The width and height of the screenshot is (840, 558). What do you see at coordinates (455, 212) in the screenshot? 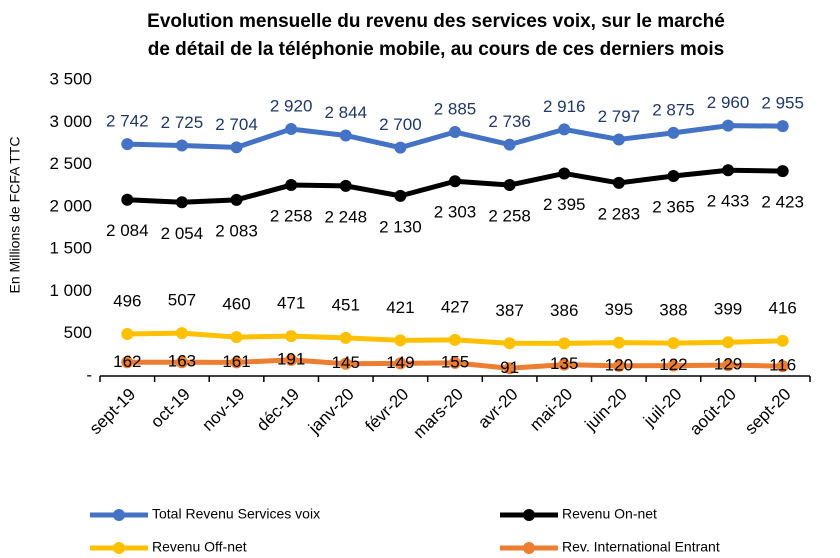
I see `data-label: 2 303` at bounding box center [455, 212].